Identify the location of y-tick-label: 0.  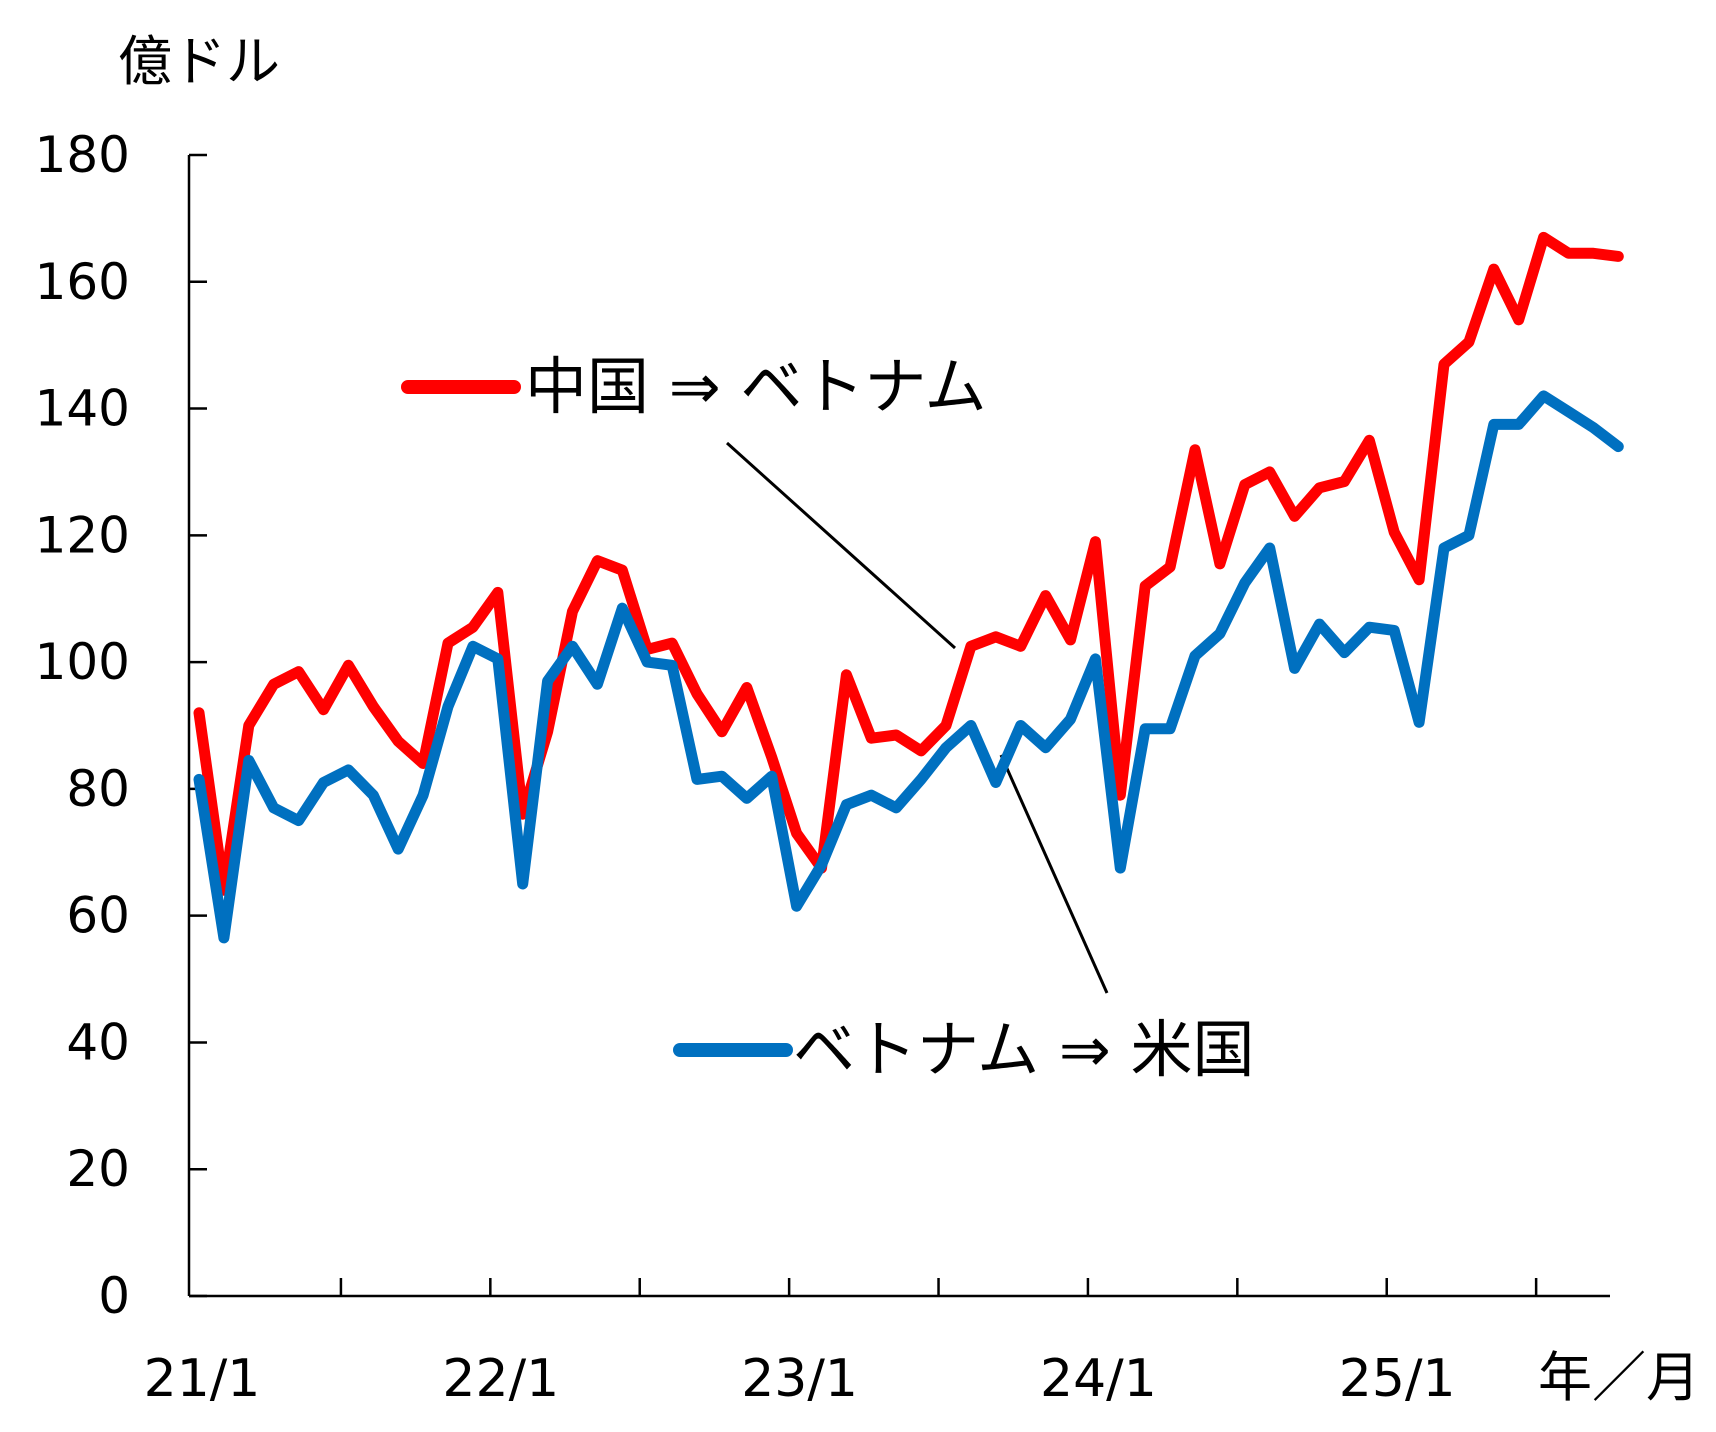
(114, 1296).